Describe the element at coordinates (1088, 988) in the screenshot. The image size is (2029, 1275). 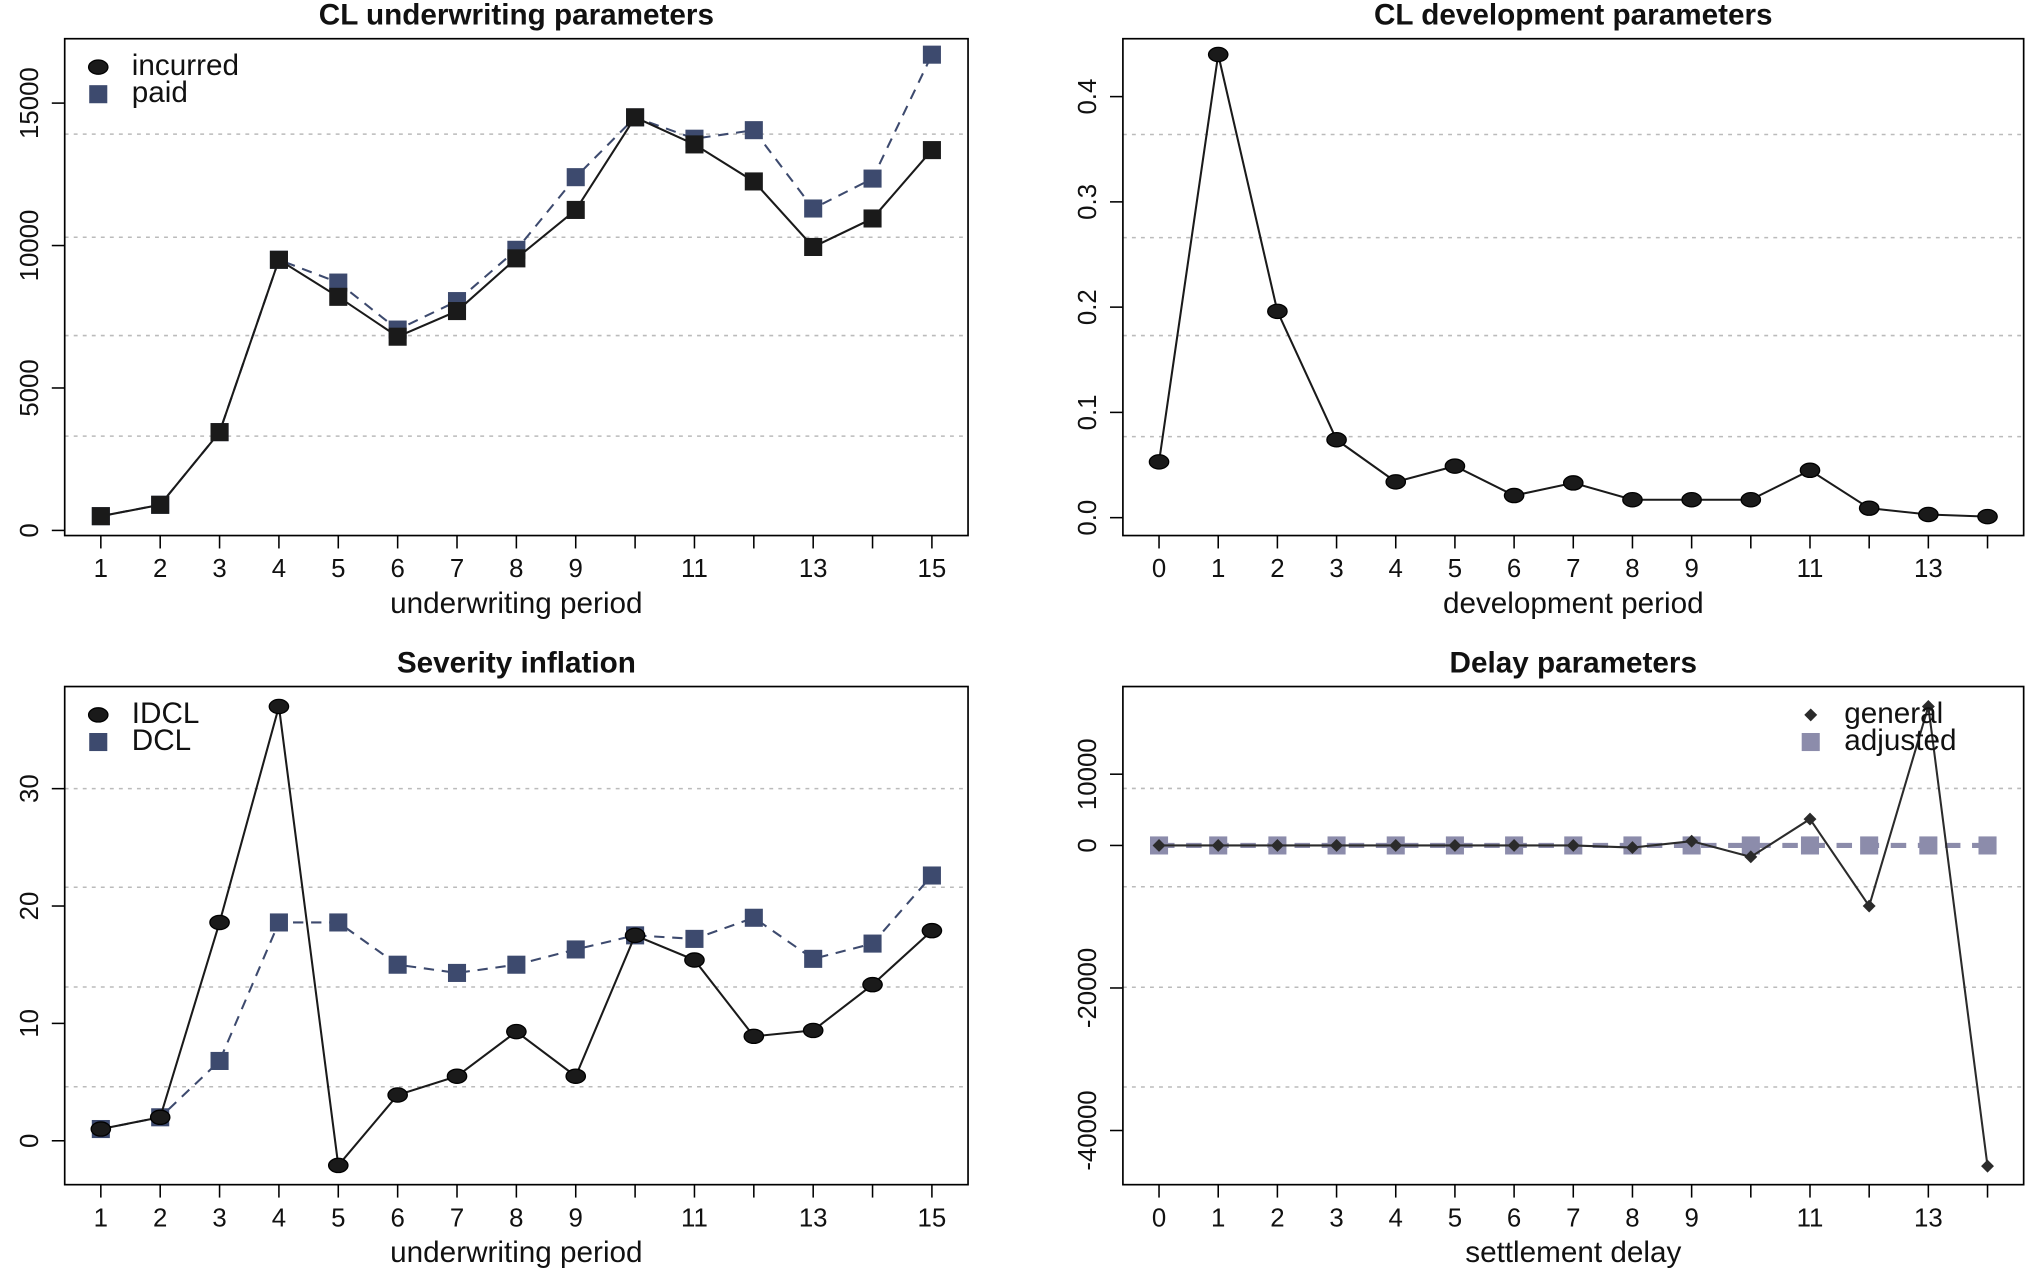
I see `y-tick-label: -20000` at that location.